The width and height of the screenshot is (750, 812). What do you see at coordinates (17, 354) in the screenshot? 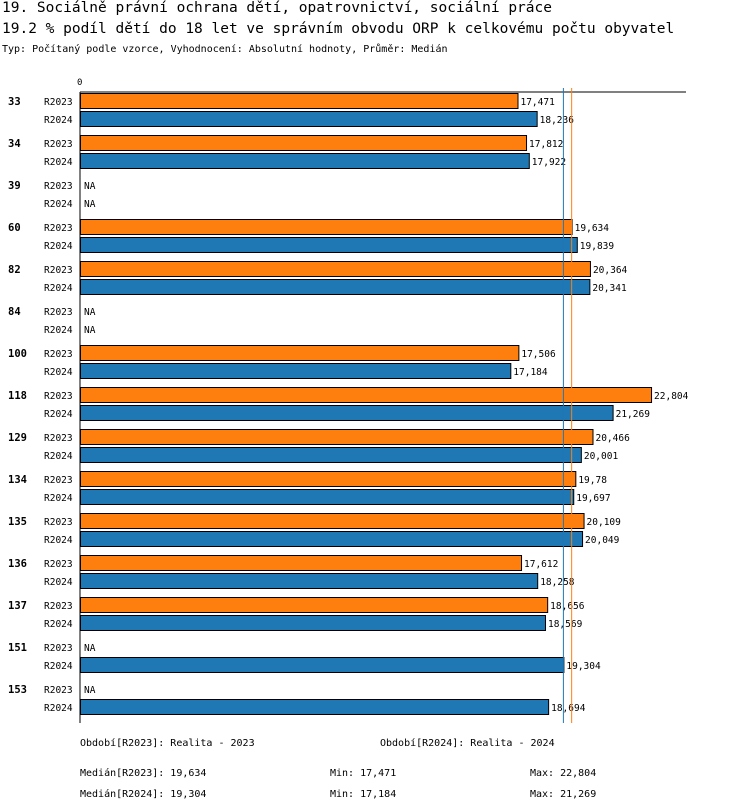
I see `group-label: 100` at bounding box center [17, 354].